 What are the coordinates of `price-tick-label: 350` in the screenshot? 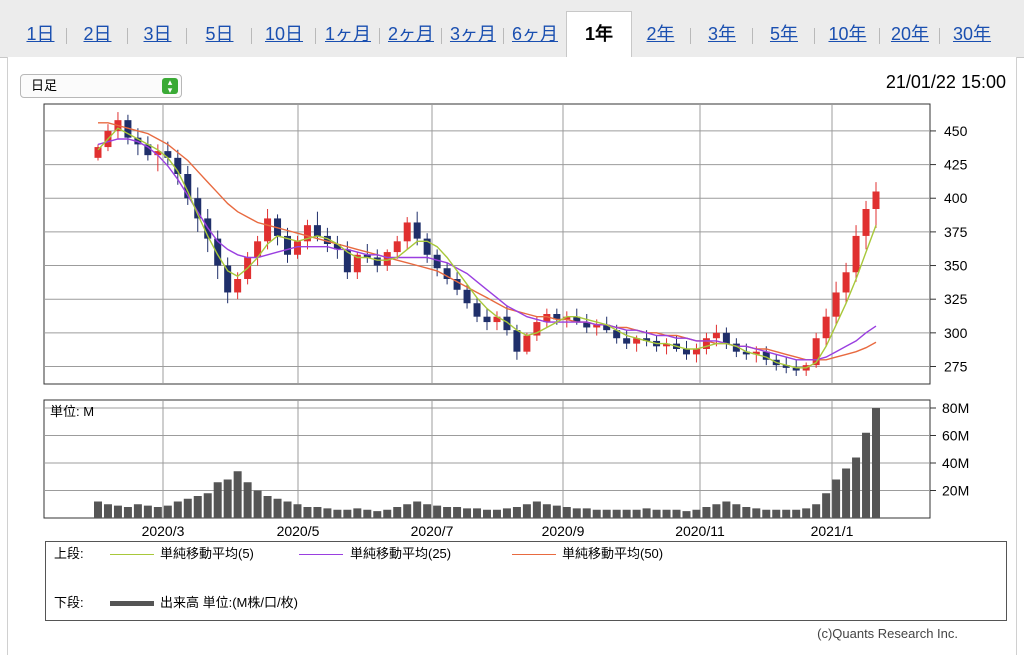 It's located at (956, 266).